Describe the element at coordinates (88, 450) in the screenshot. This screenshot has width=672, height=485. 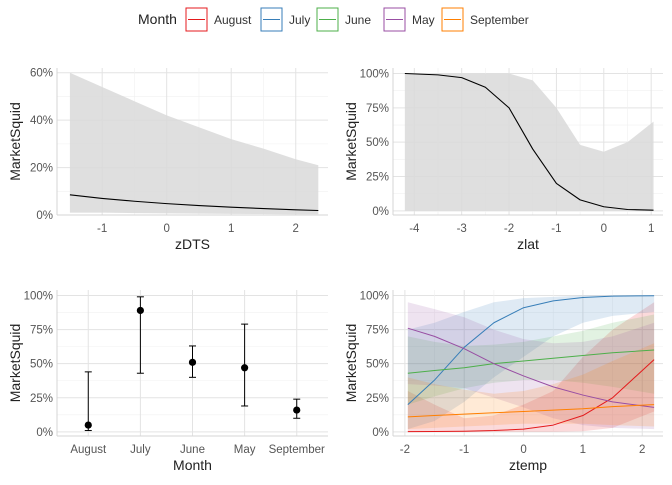
I see `x-tick-label: August` at that location.